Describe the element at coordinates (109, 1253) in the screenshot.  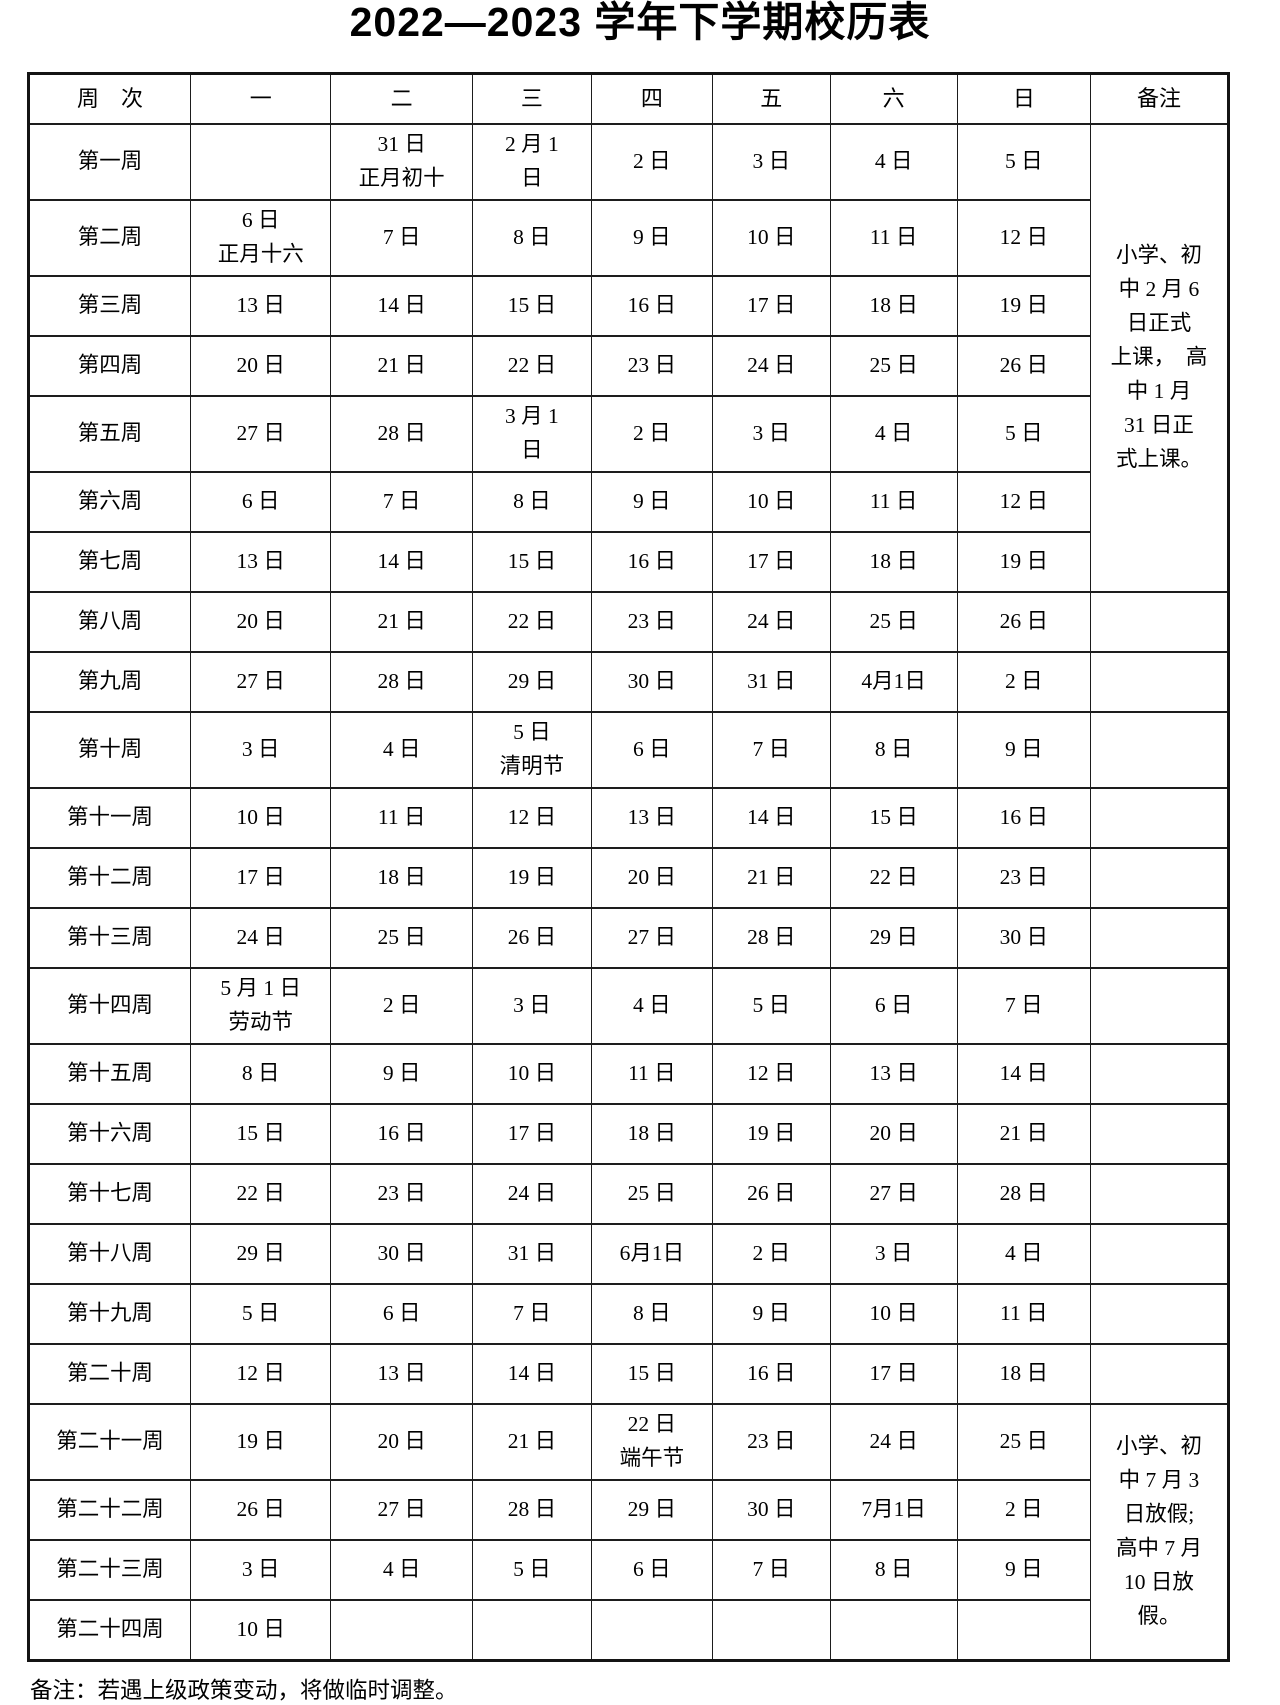
I see `week-label: 第十八周` at that location.